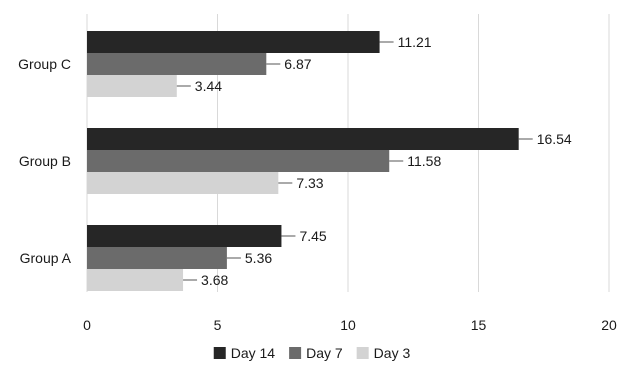 The width and height of the screenshot is (624, 368). Describe the element at coordinates (424, 161) in the screenshot. I see `data-label: 11.58` at that location.